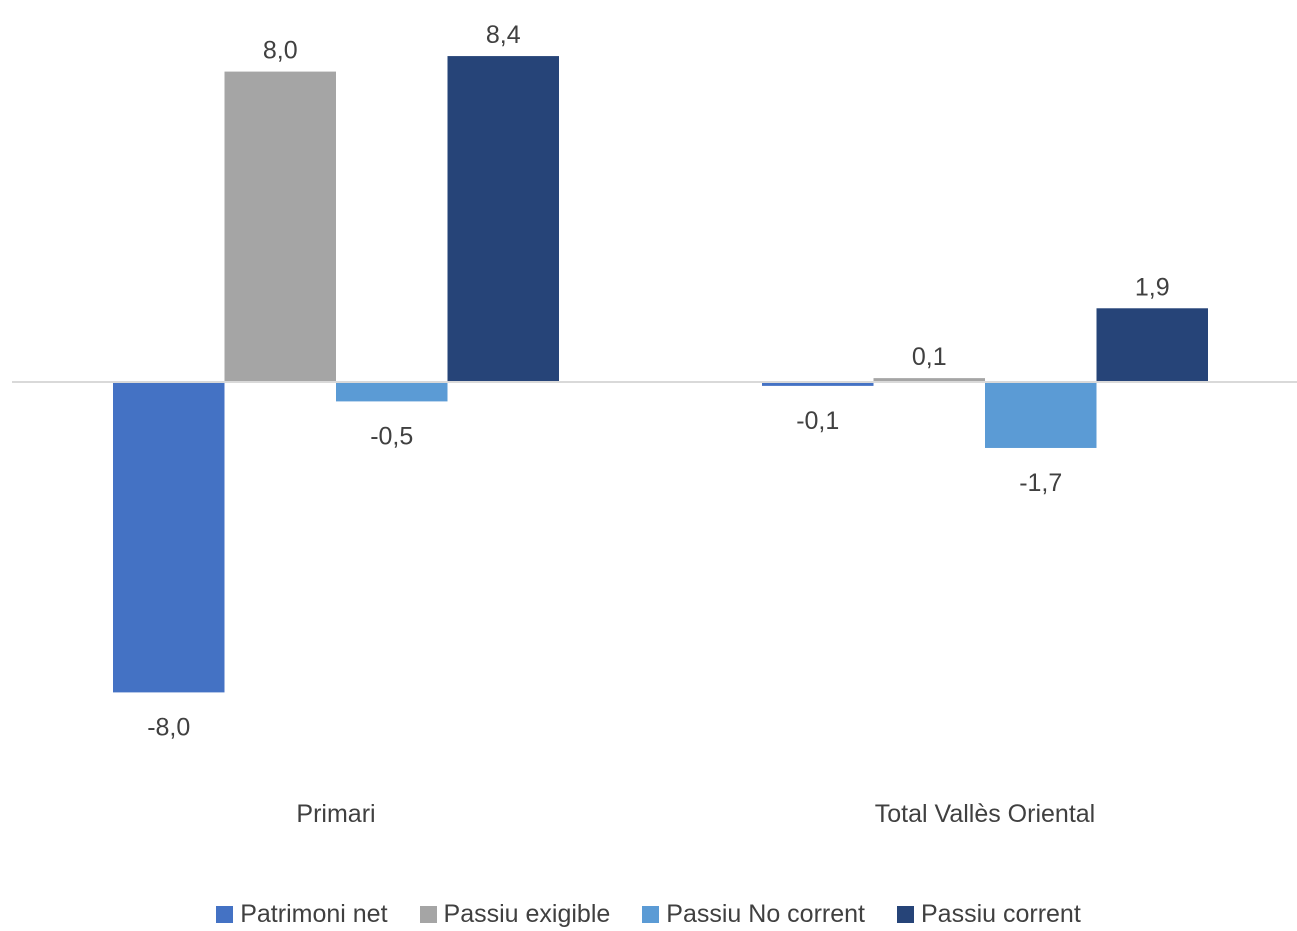 The width and height of the screenshot is (1297, 931). I want to click on legend-swatch-passiu-no-corrent, so click(651, 914).